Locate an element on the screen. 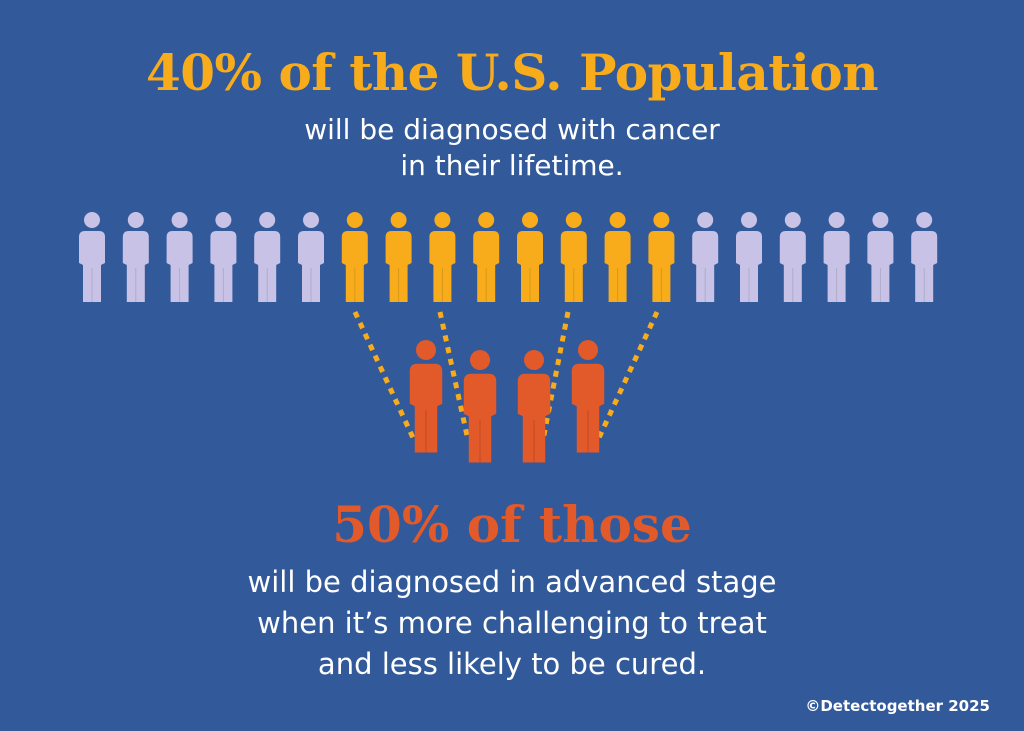 The height and width of the screenshot is (731, 1024). copyright-notice: ©Detectogether 2025 is located at coordinates (897, 706).